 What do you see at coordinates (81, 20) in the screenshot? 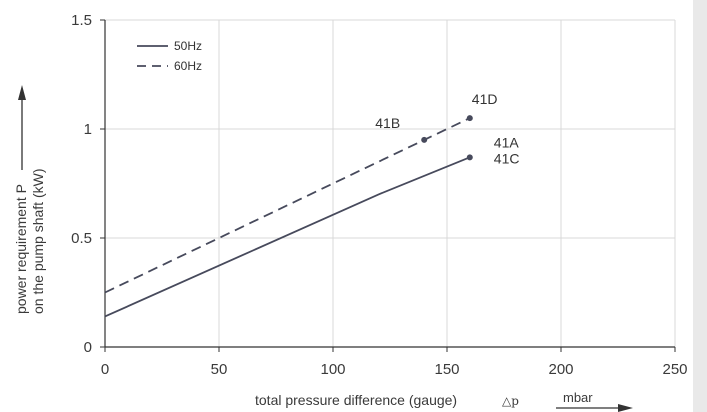
I see `y-tick-label: 1.5` at bounding box center [81, 20].